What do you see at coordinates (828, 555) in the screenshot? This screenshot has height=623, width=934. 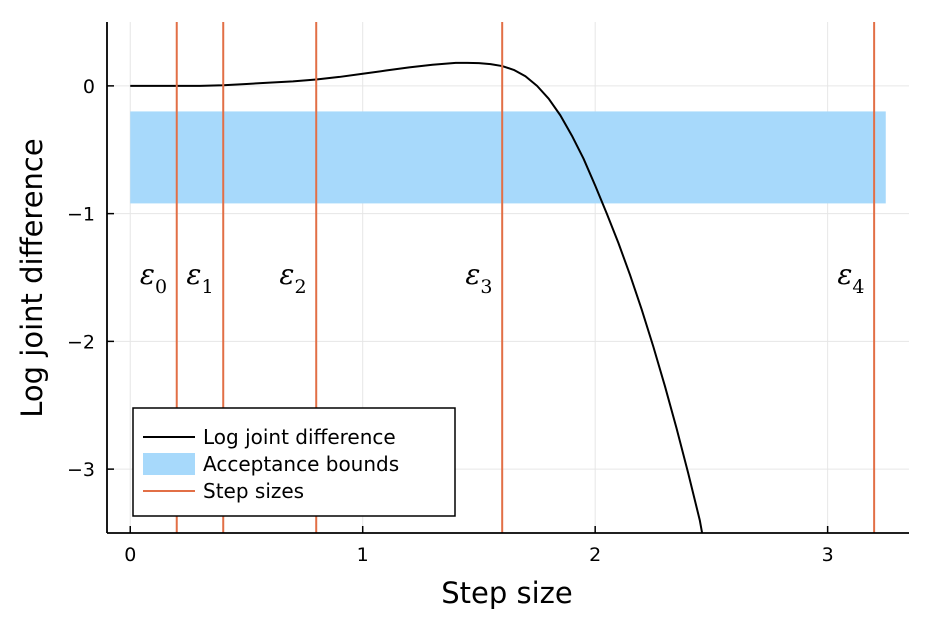 I see `x-tick-label-3: 3` at bounding box center [828, 555].